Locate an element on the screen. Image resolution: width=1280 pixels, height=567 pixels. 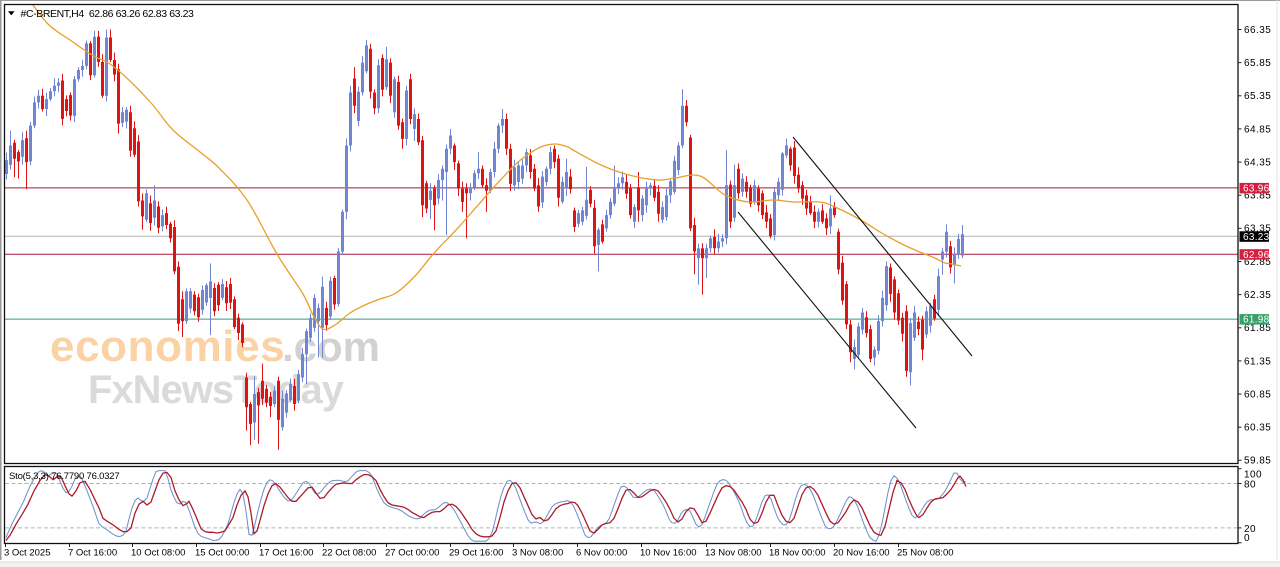
svg-text: 29 Oct 16:00 is located at coordinates (476, 553).